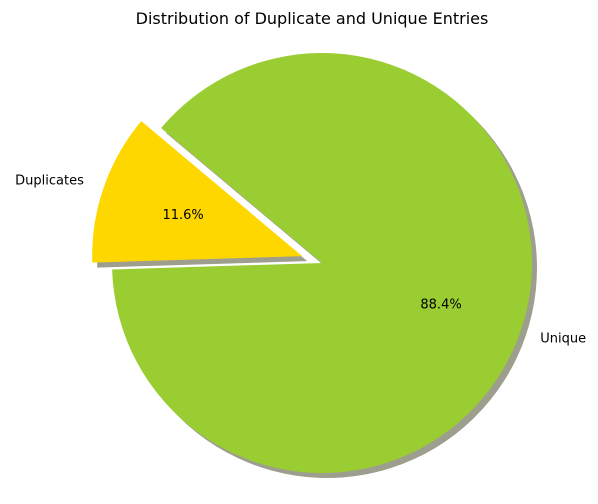 Image resolution: width=598 pixels, height=504 pixels. I want to click on slice-label-duplicates: Duplicates, so click(49, 180).